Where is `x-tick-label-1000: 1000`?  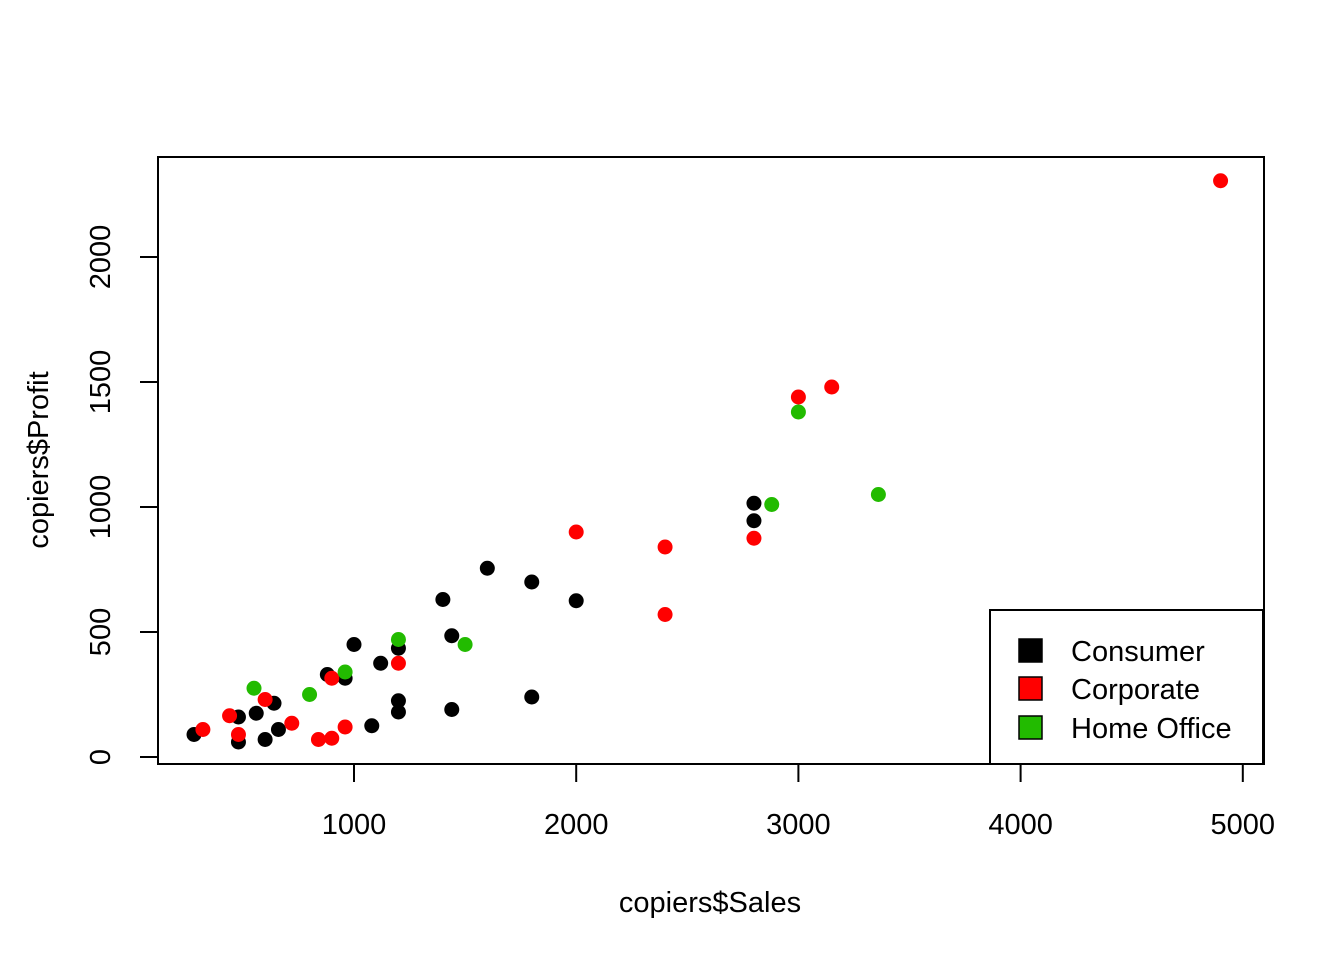
x-tick-label-1000: 1000 is located at coordinates (354, 825).